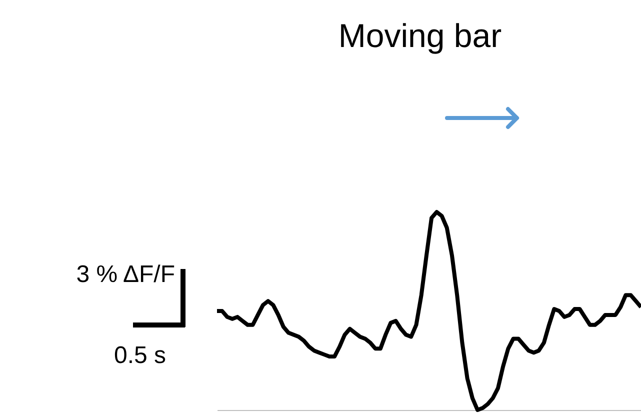 The width and height of the screenshot is (641, 413). What do you see at coordinates (140, 355) in the screenshot?
I see `text: 0.5 s` at bounding box center [140, 355].